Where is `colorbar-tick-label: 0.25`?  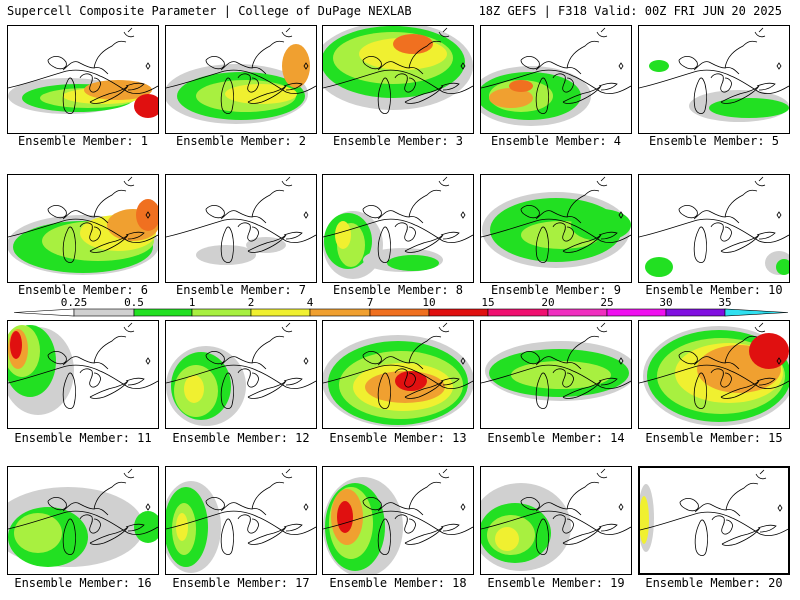 colorbar-tick-label: 0.25 is located at coordinates (74, 302).